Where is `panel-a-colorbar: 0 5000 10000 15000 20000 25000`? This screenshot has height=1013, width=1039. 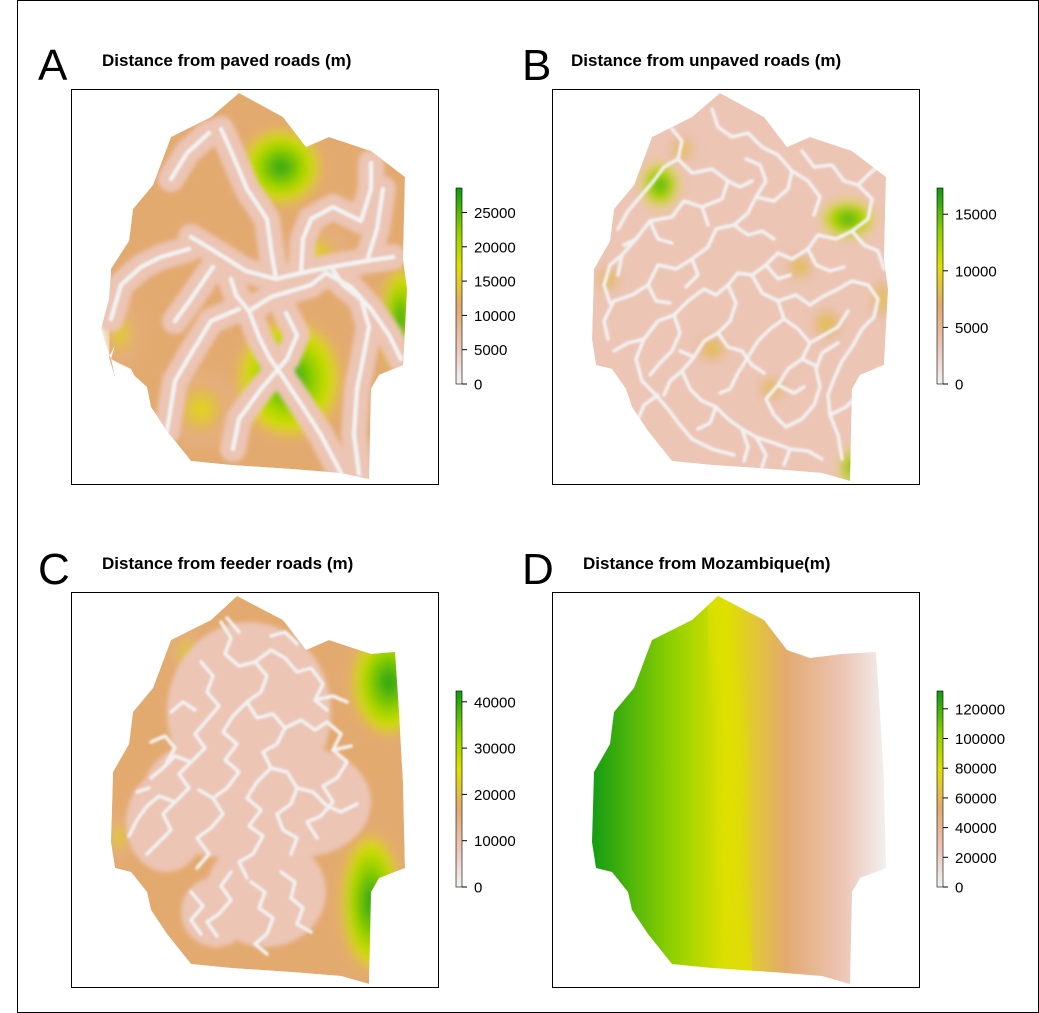 panel-a-colorbar: 0 5000 10000 15000 20000 25000 is located at coordinates (485, 290).